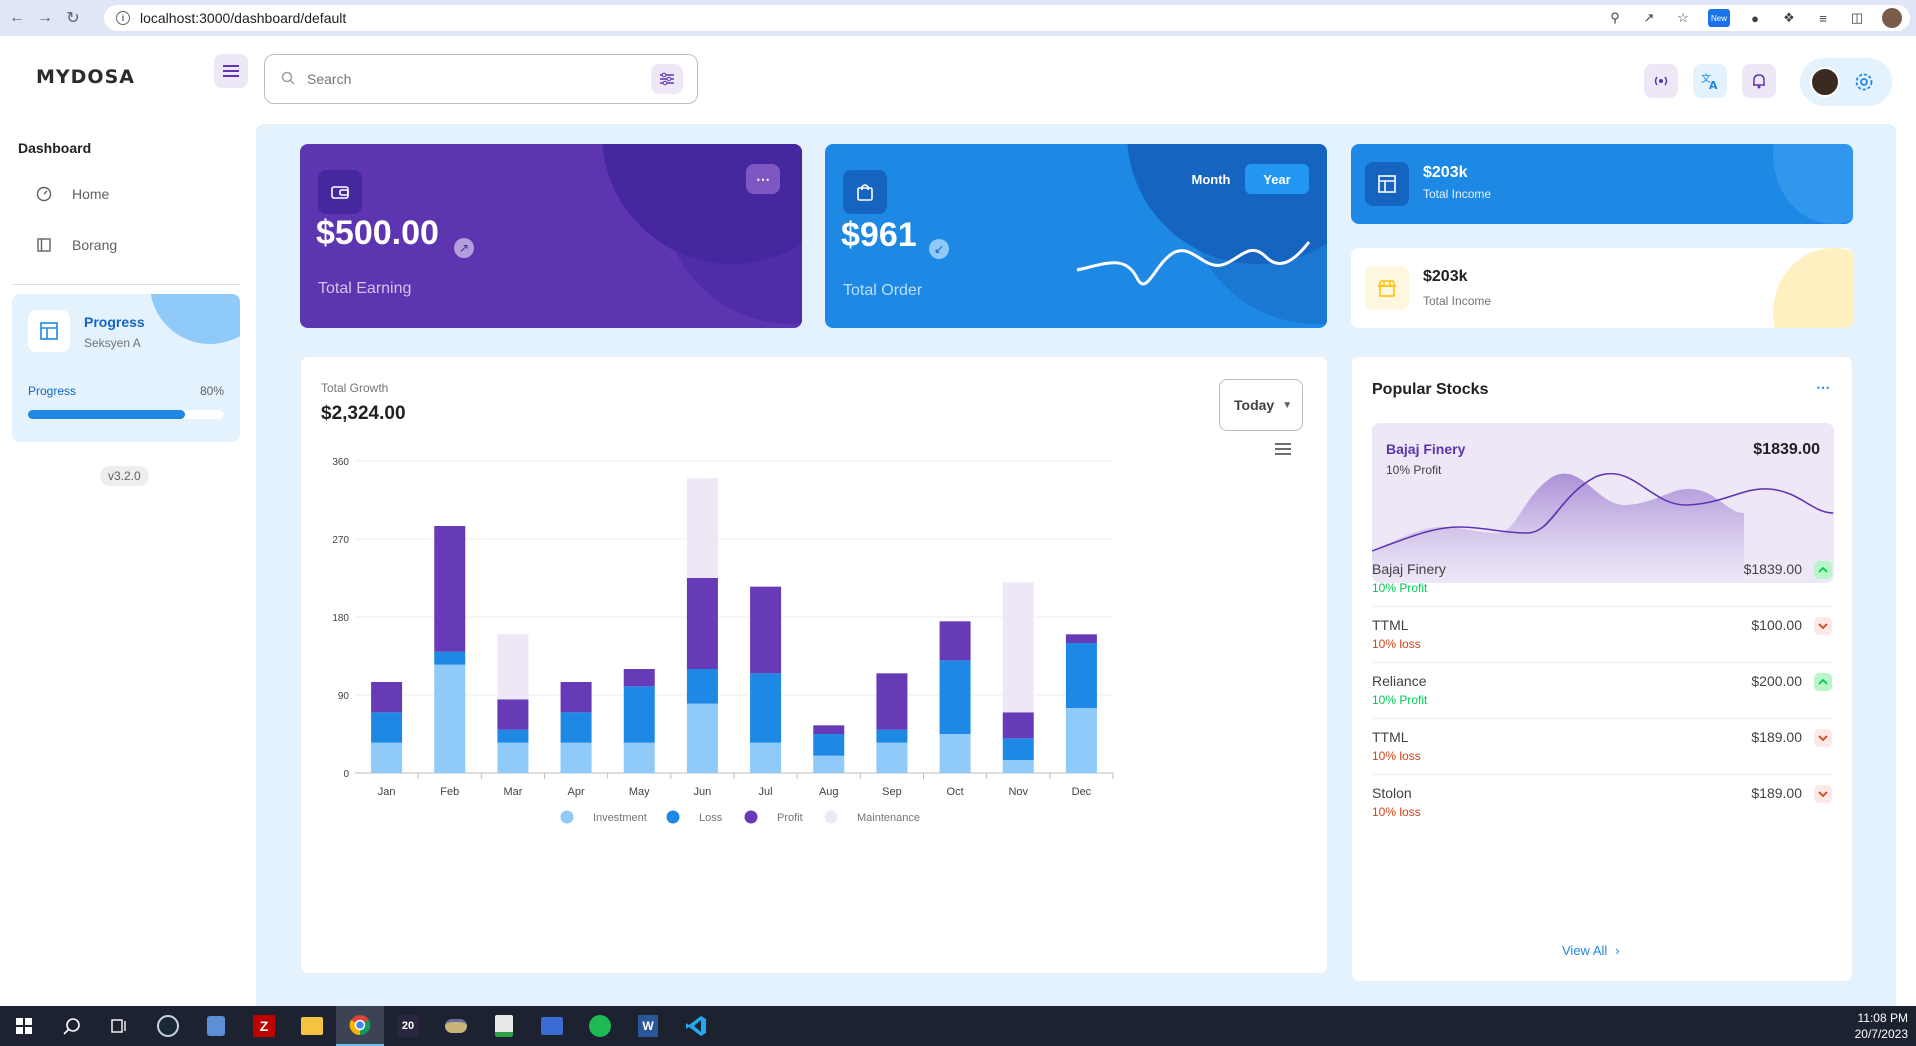  I want to click on hamburger-icon, so click(231, 71).